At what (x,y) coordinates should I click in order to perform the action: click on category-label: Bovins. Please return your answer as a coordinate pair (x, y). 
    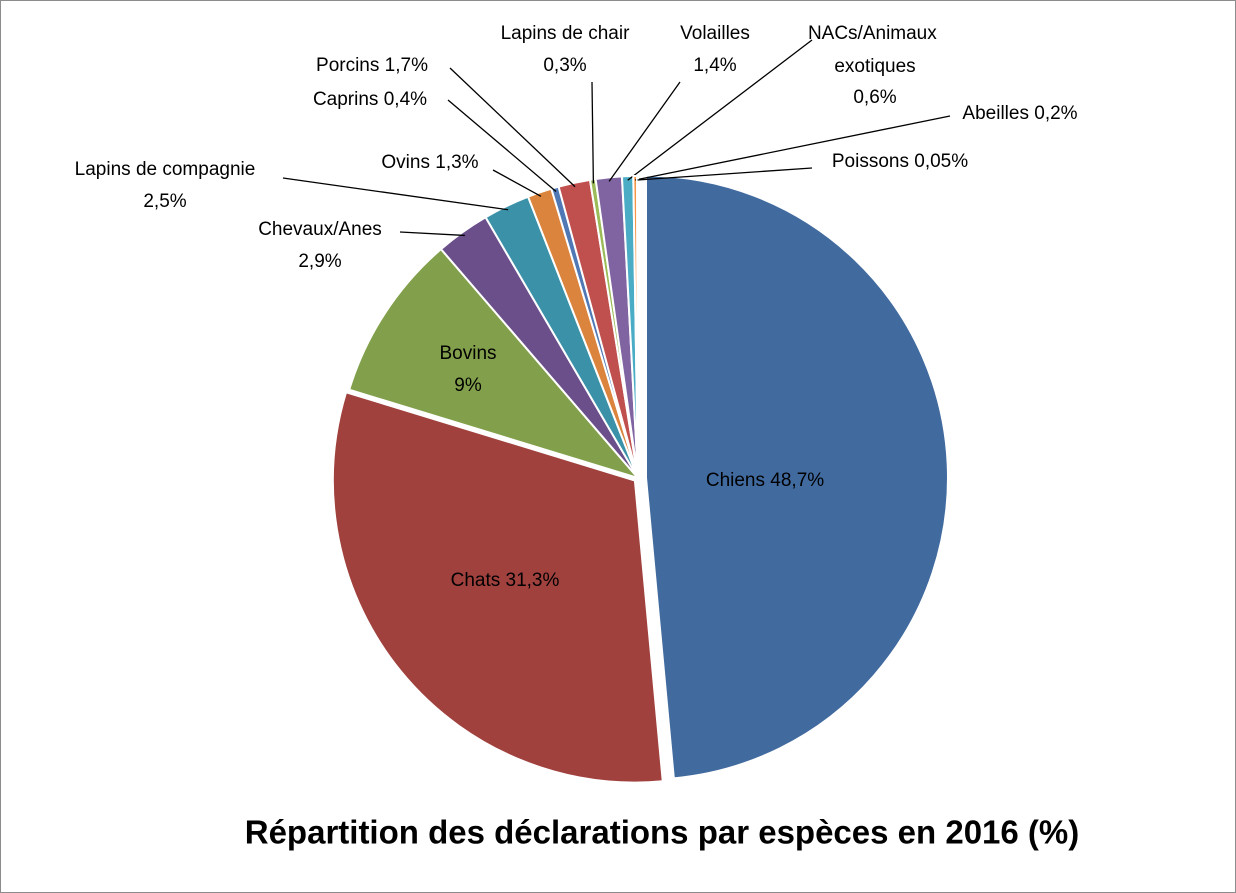
    Looking at the image, I should click on (467, 353).